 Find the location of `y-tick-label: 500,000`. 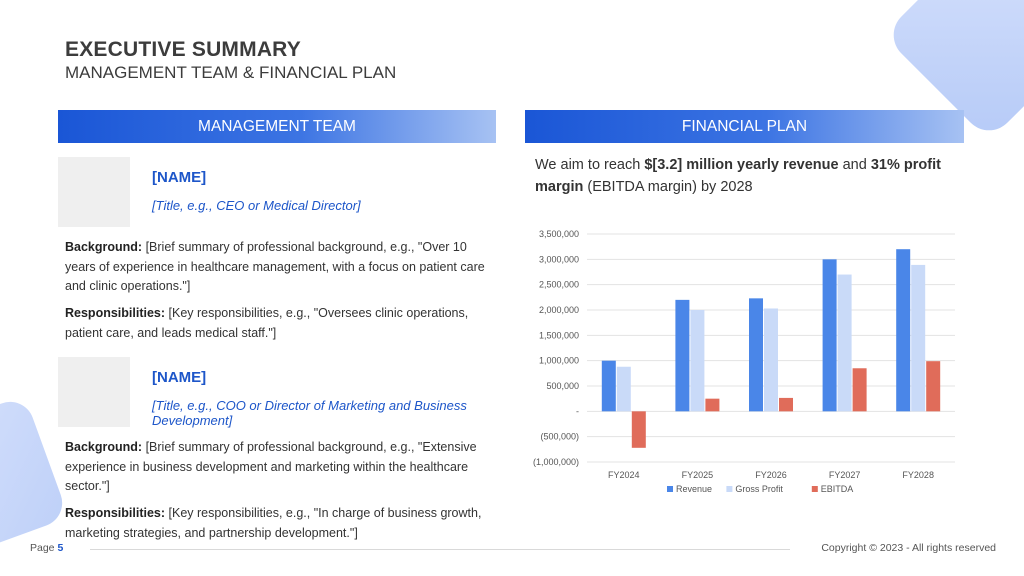

y-tick-label: 500,000 is located at coordinates (562, 386).